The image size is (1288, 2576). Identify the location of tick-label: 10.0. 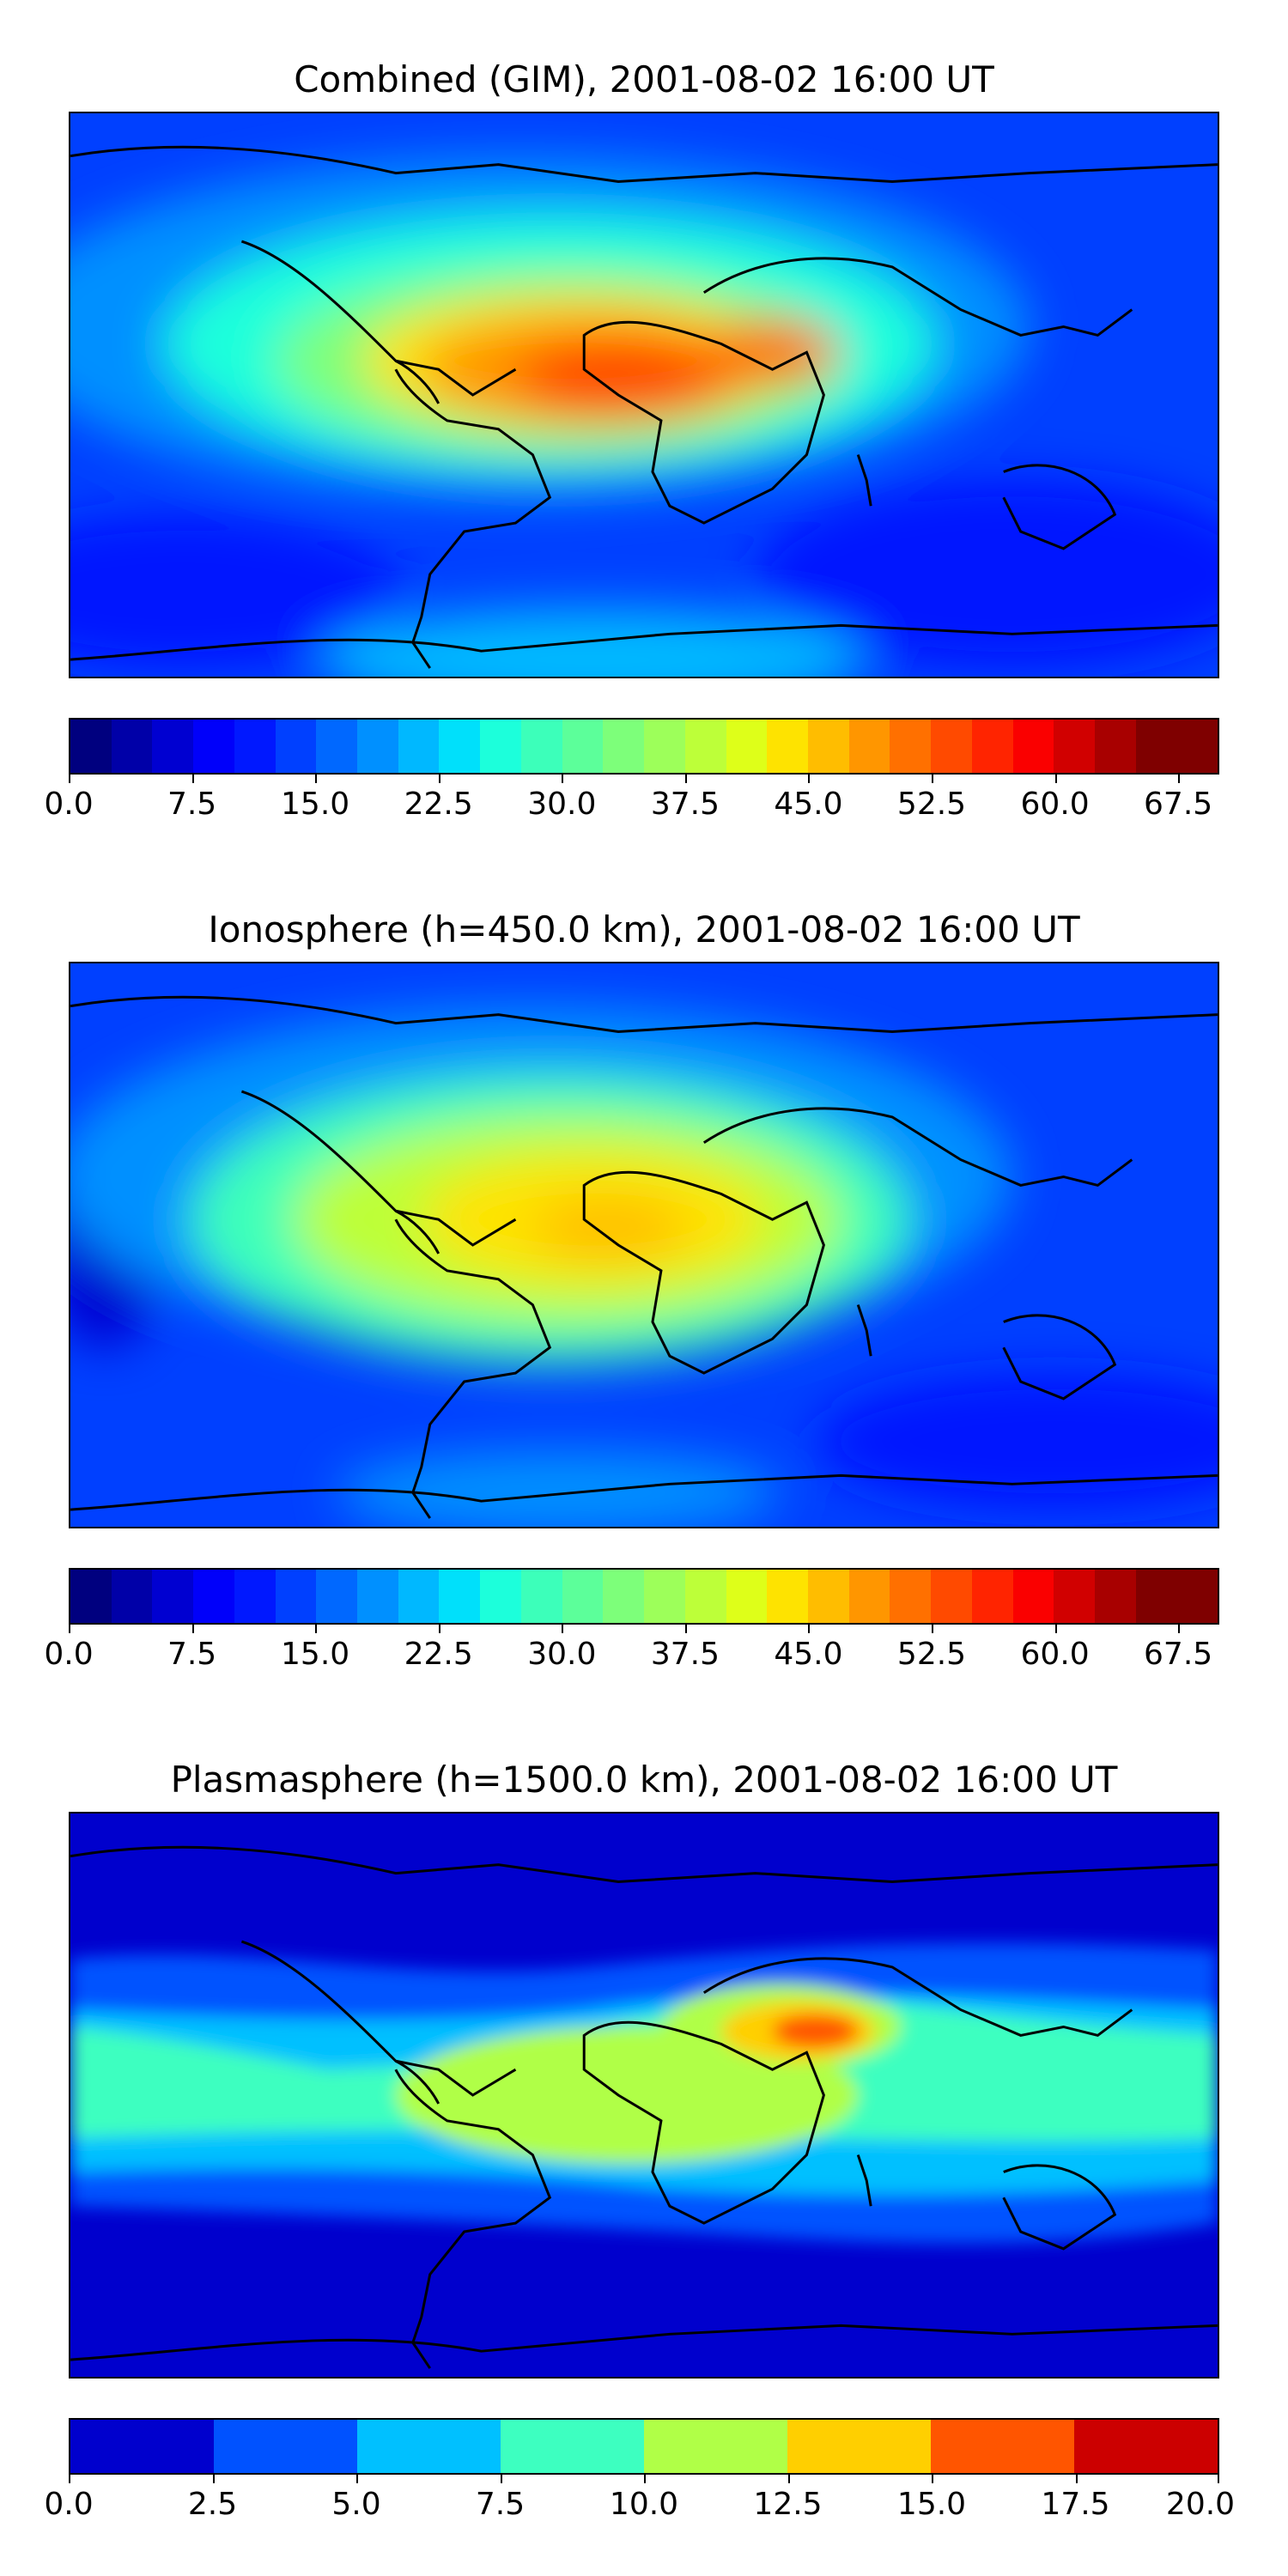
(644, 2504).